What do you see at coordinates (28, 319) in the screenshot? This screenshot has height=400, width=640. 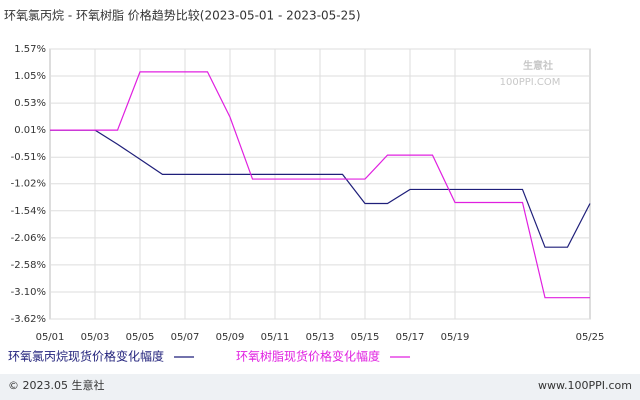 I see `y-tick-label: -3.62%` at bounding box center [28, 319].